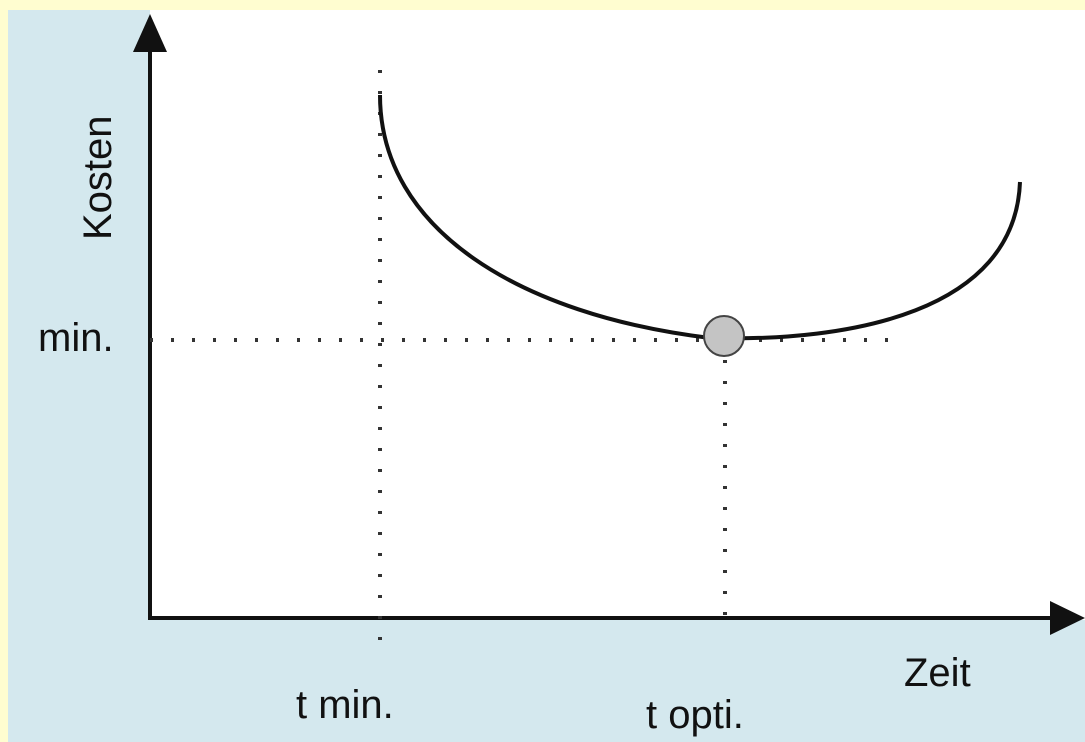  What do you see at coordinates (345, 705) in the screenshot?
I see `t-min-label: t min.` at bounding box center [345, 705].